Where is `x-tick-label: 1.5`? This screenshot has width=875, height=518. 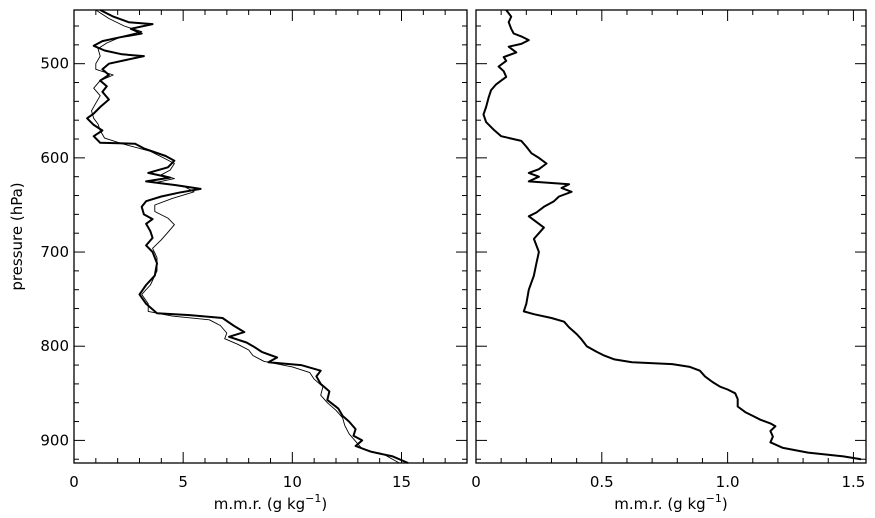
x-tick-label: 1.5 is located at coordinates (853, 482).